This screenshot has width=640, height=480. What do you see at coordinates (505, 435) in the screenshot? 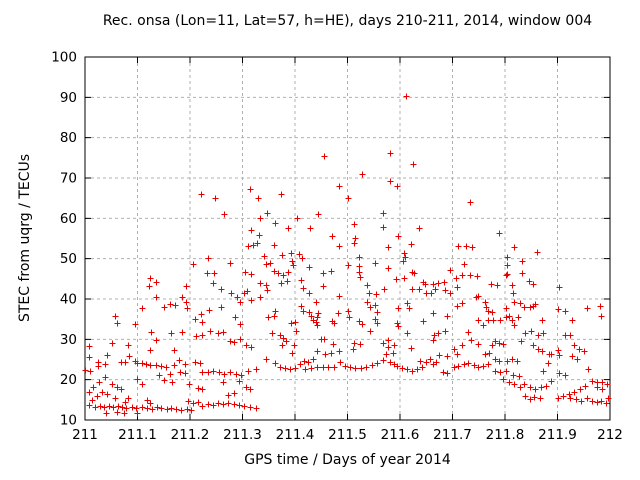
I see `x-tick-label: 211.8` at bounding box center [505, 435].